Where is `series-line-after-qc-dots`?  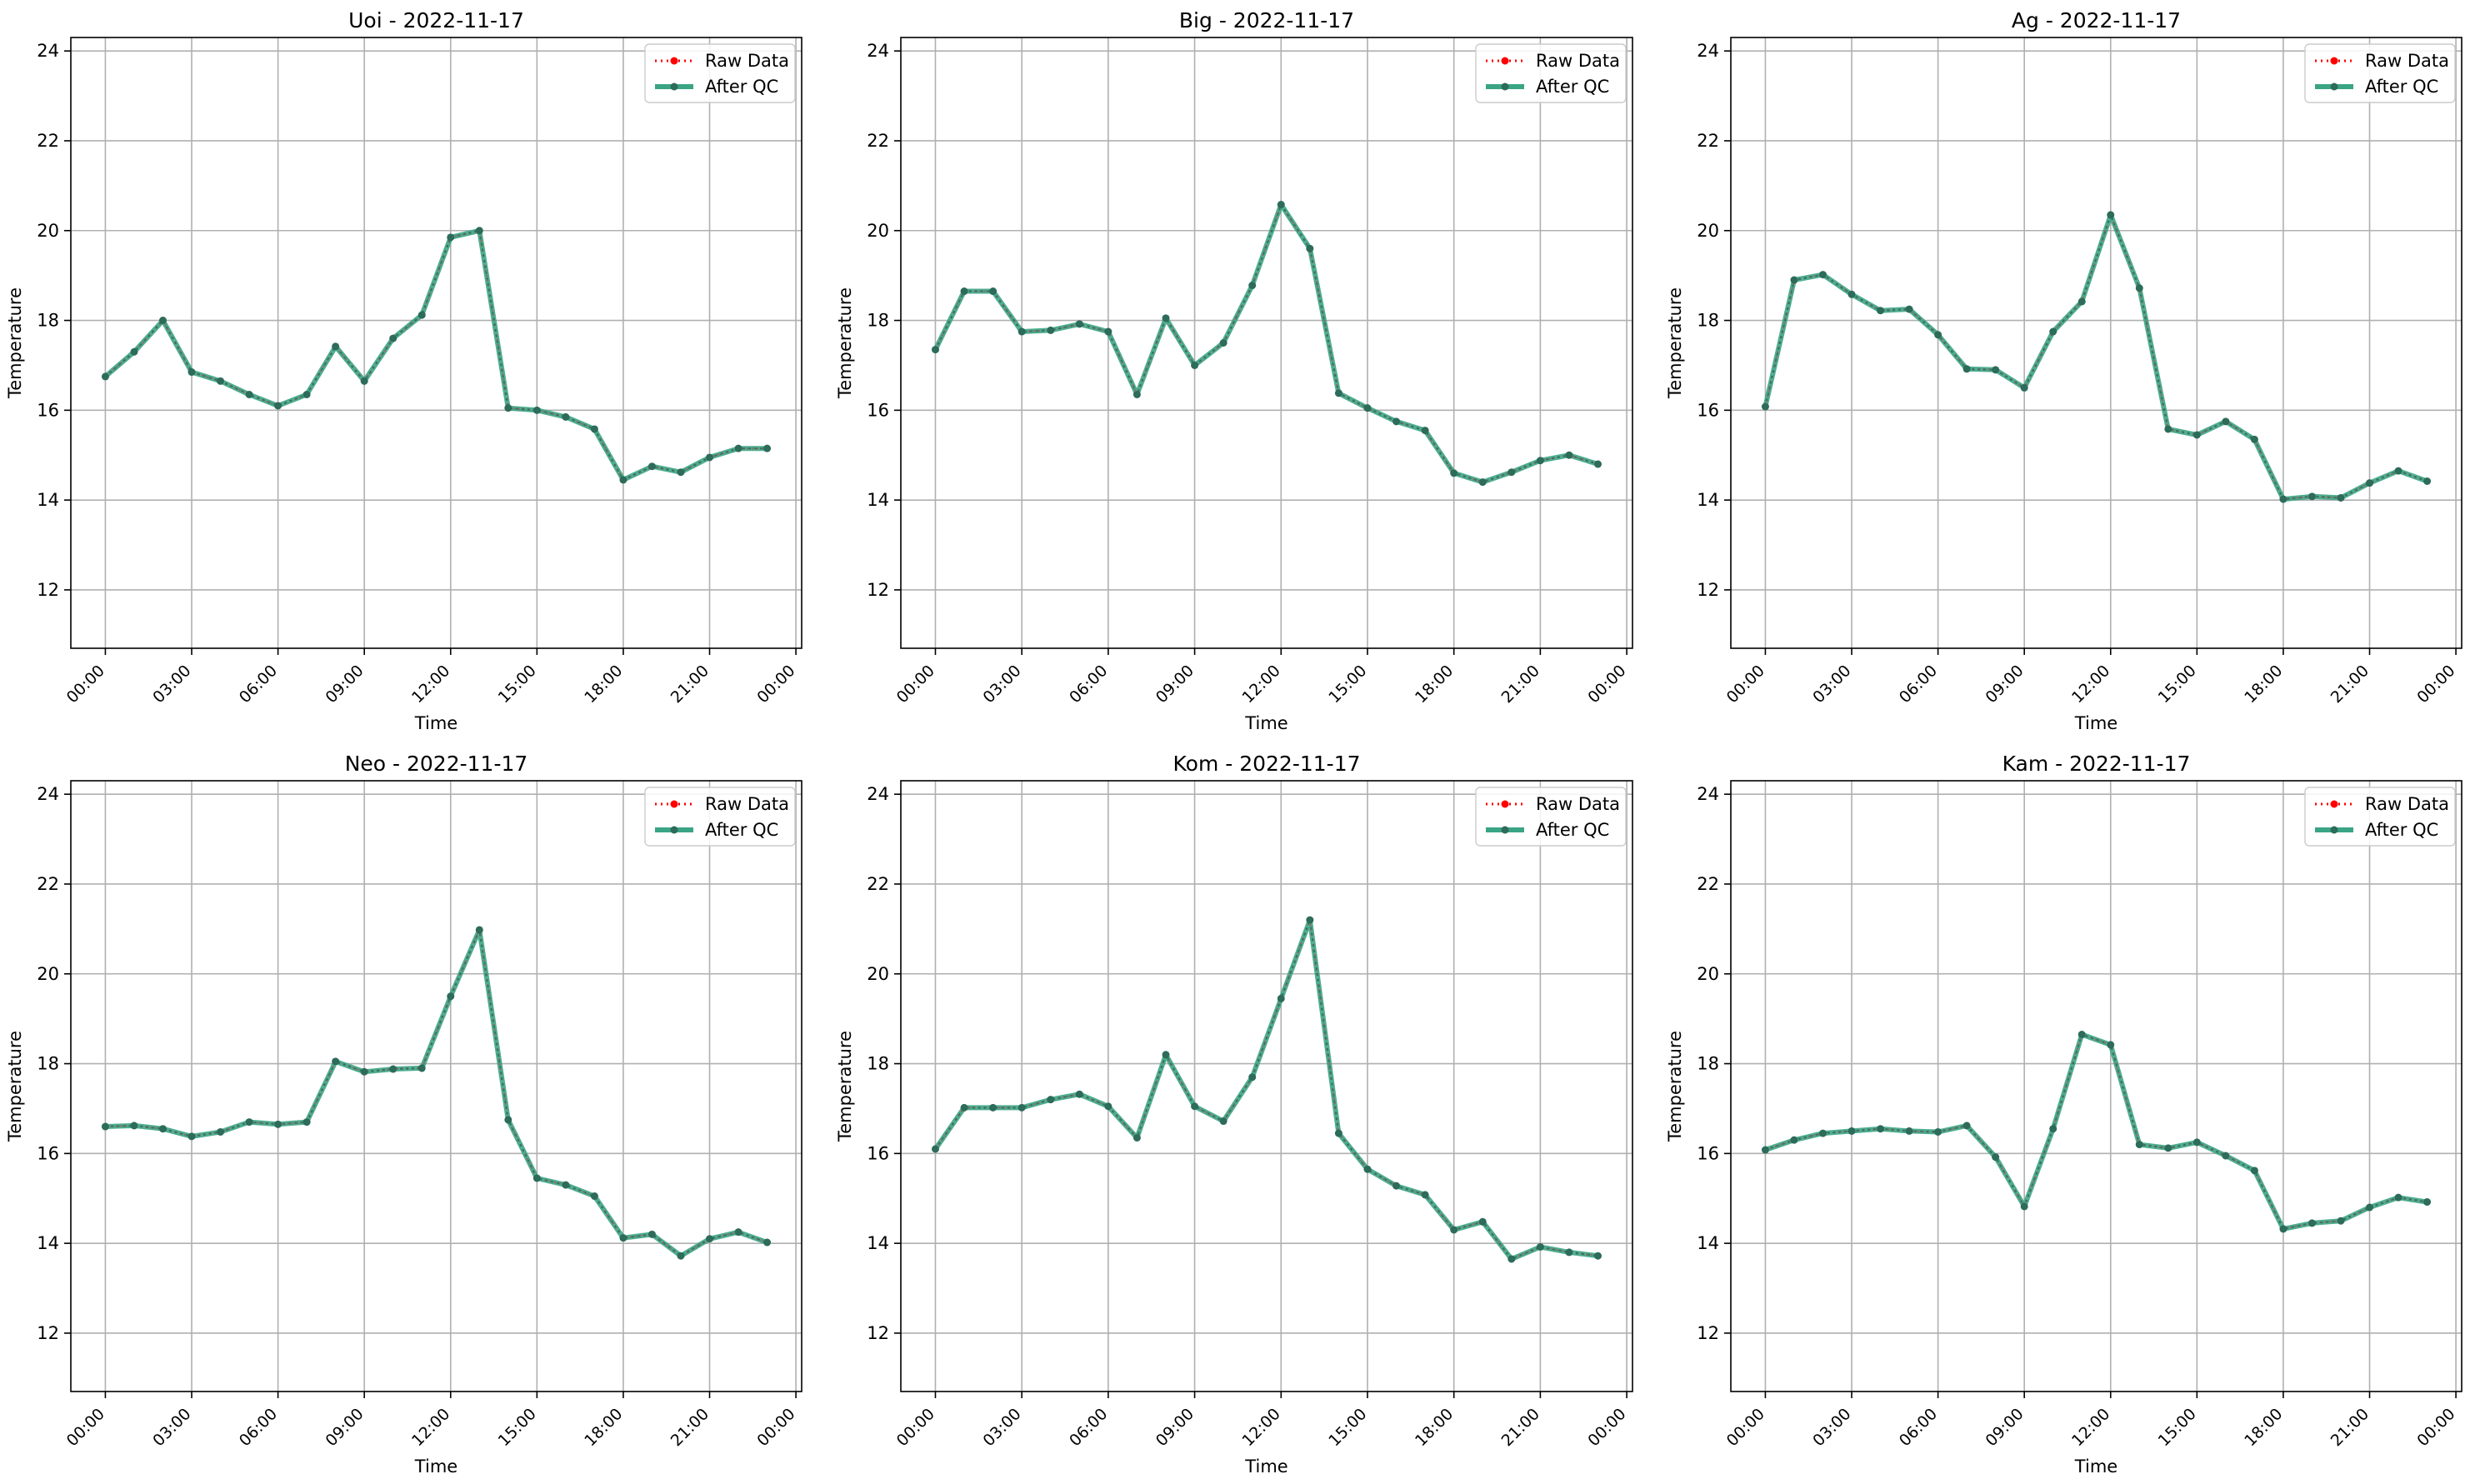
series-line-after-qc-dots is located at coordinates (436, 355).